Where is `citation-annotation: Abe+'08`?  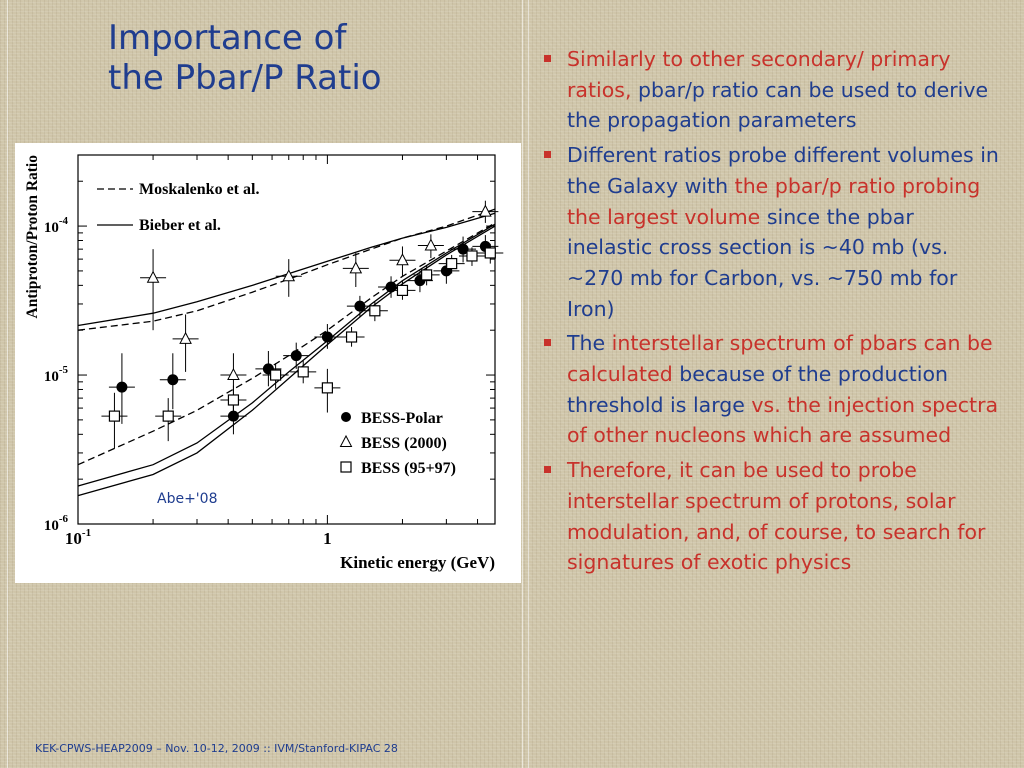 citation-annotation: Abe+'08 is located at coordinates (187, 499).